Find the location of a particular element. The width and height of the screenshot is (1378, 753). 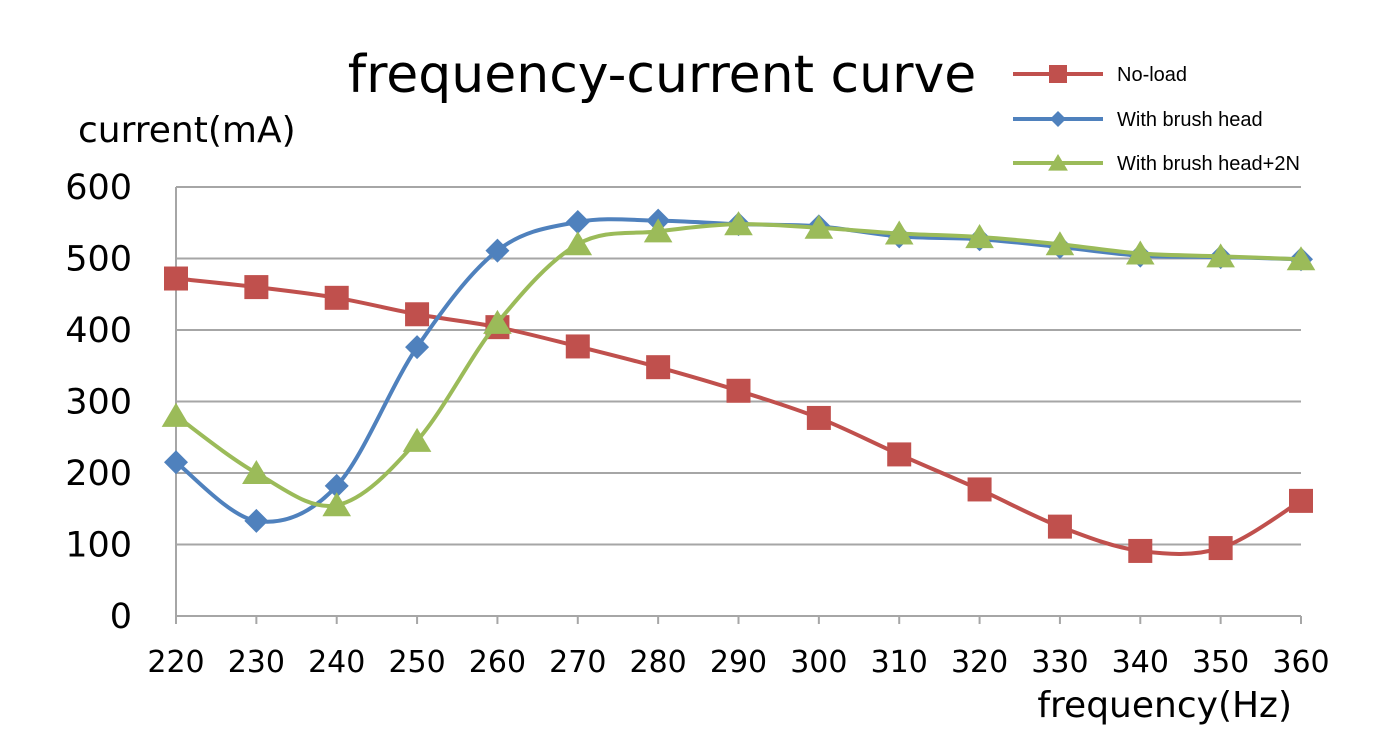

y-tick-label: 500 is located at coordinates (98, 260).